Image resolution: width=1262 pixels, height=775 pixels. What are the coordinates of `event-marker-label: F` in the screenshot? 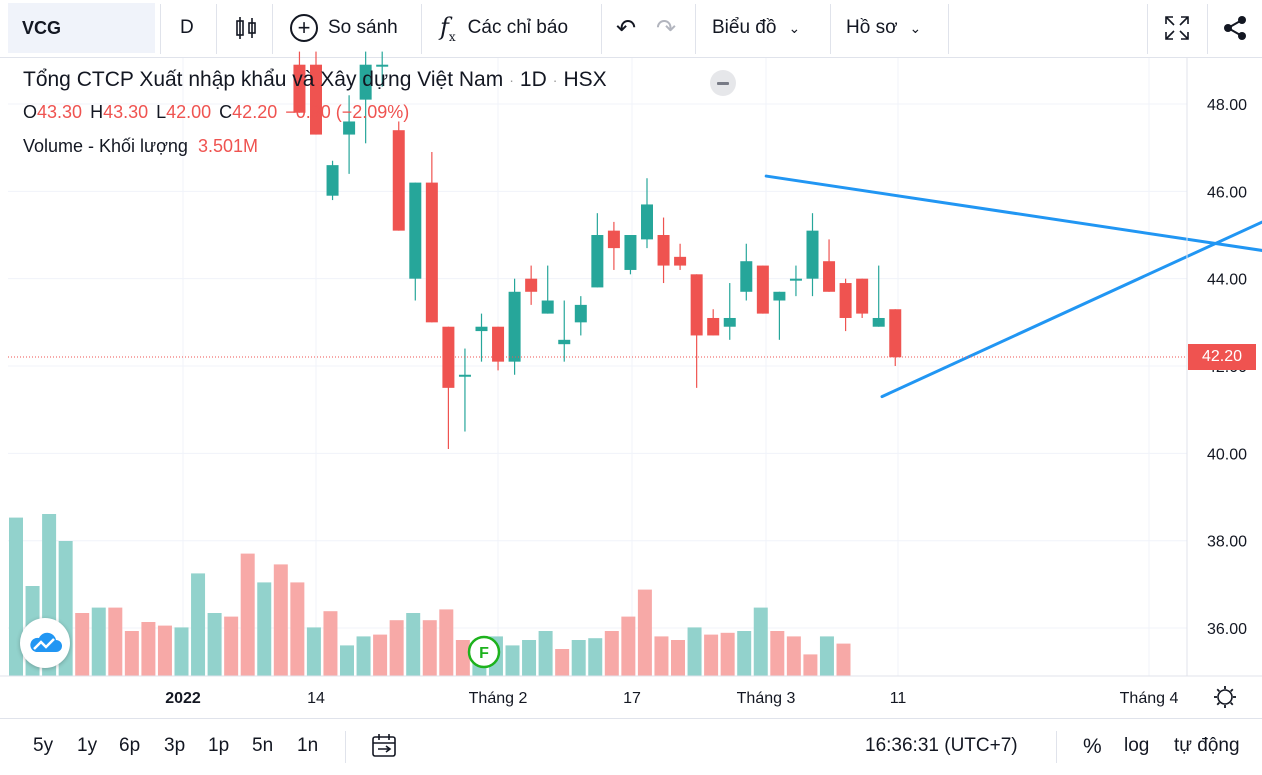 It's located at (484, 653).